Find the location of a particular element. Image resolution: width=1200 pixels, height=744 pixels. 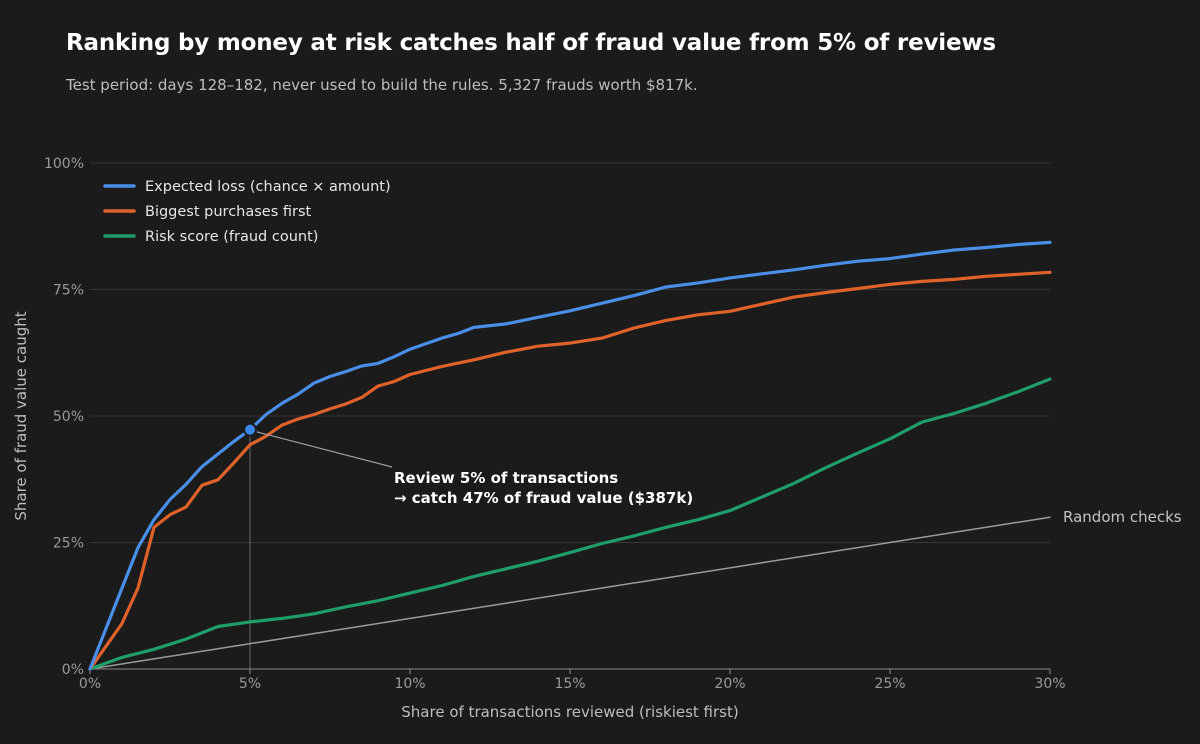

x-tick-label: 0% is located at coordinates (90, 684).